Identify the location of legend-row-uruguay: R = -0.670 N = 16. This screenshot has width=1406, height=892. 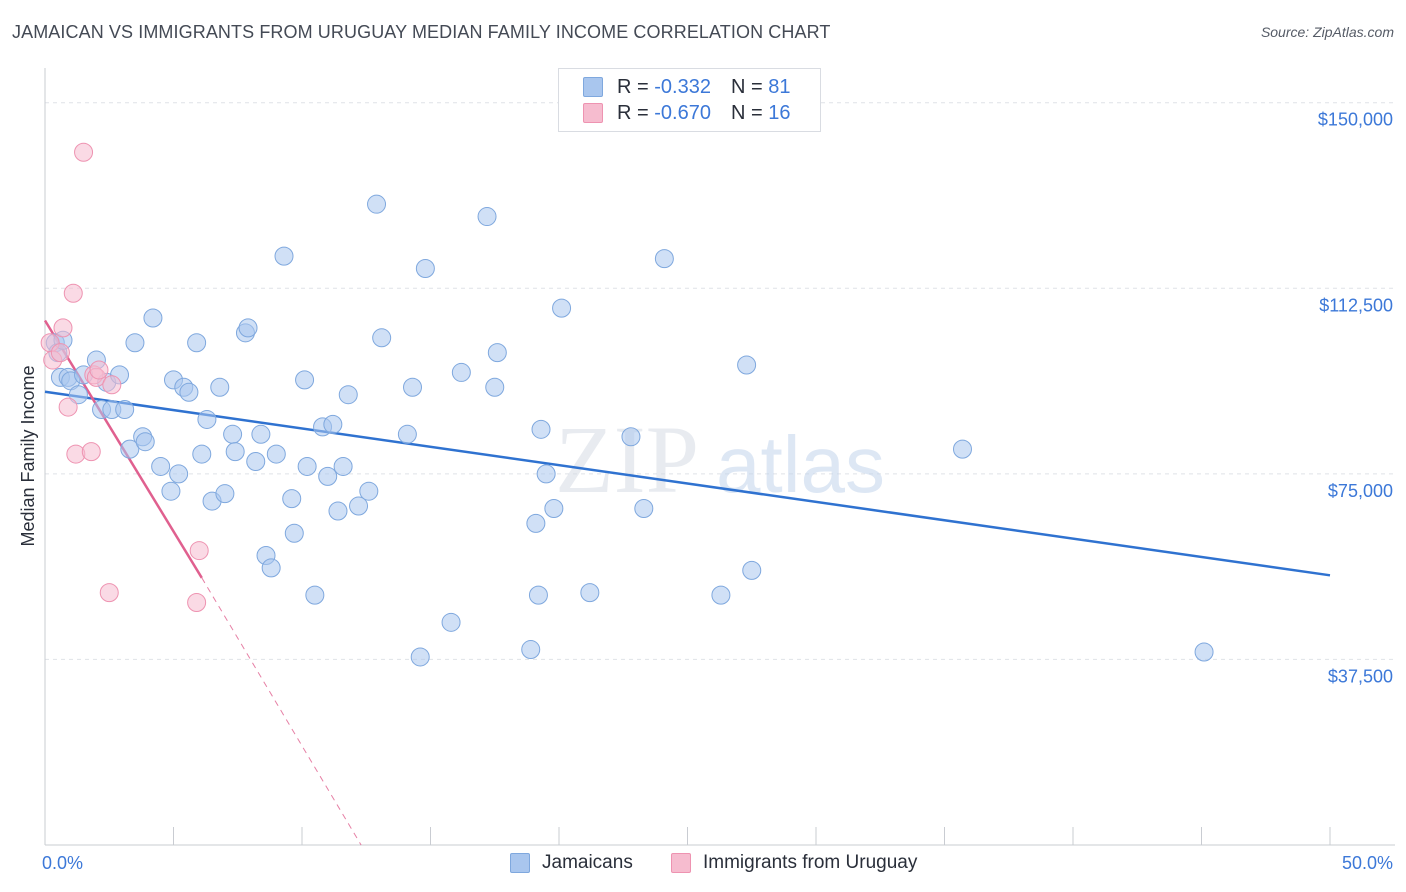
(686, 113).